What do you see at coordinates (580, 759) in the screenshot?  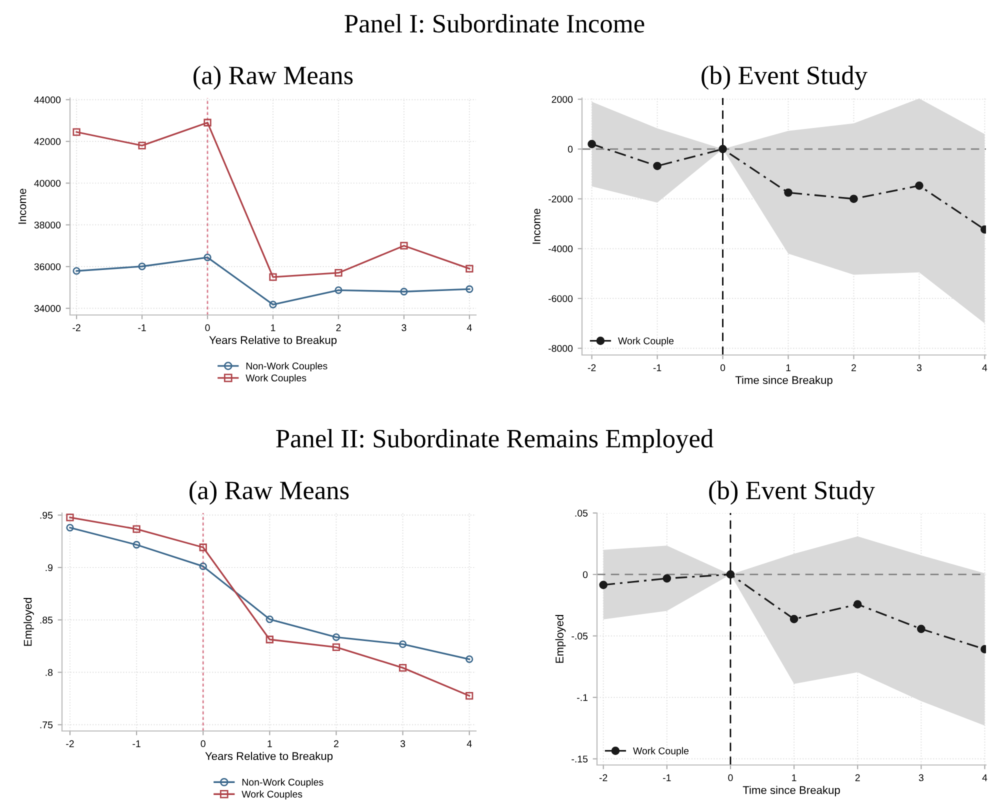 I see `y-tick-label: -.15` at bounding box center [580, 759].